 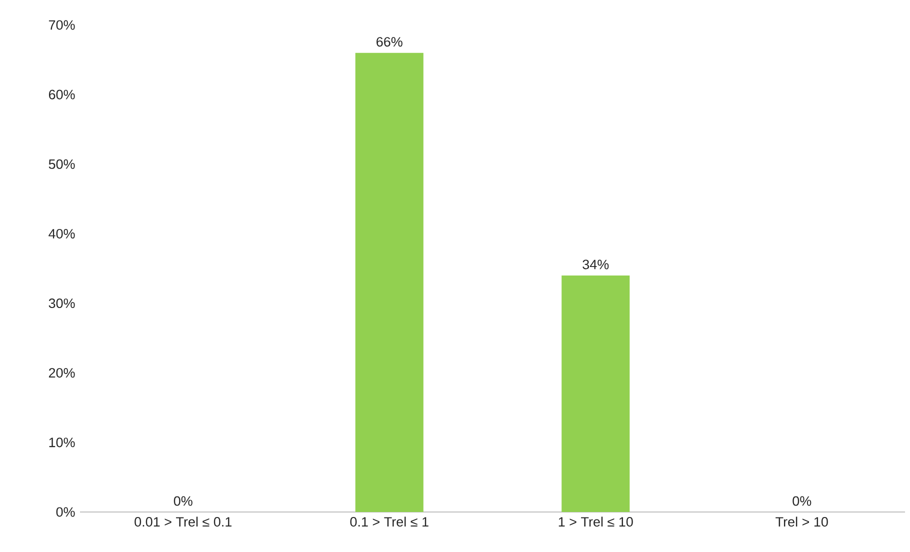 What do you see at coordinates (61, 25) in the screenshot?
I see `y-tick-label: 70%` at bounding box center [61, 25].